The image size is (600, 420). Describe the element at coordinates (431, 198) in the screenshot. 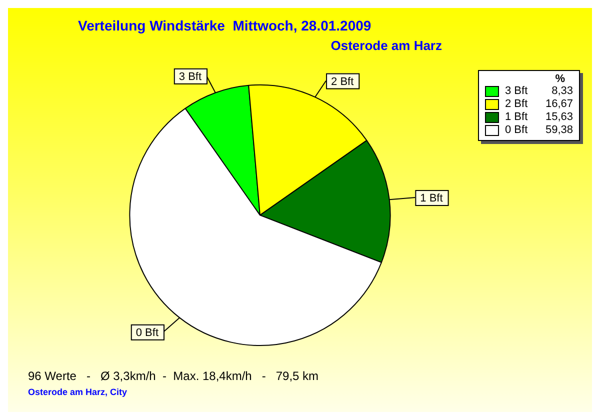

I see `slice-label: 1 Bft` at that location.